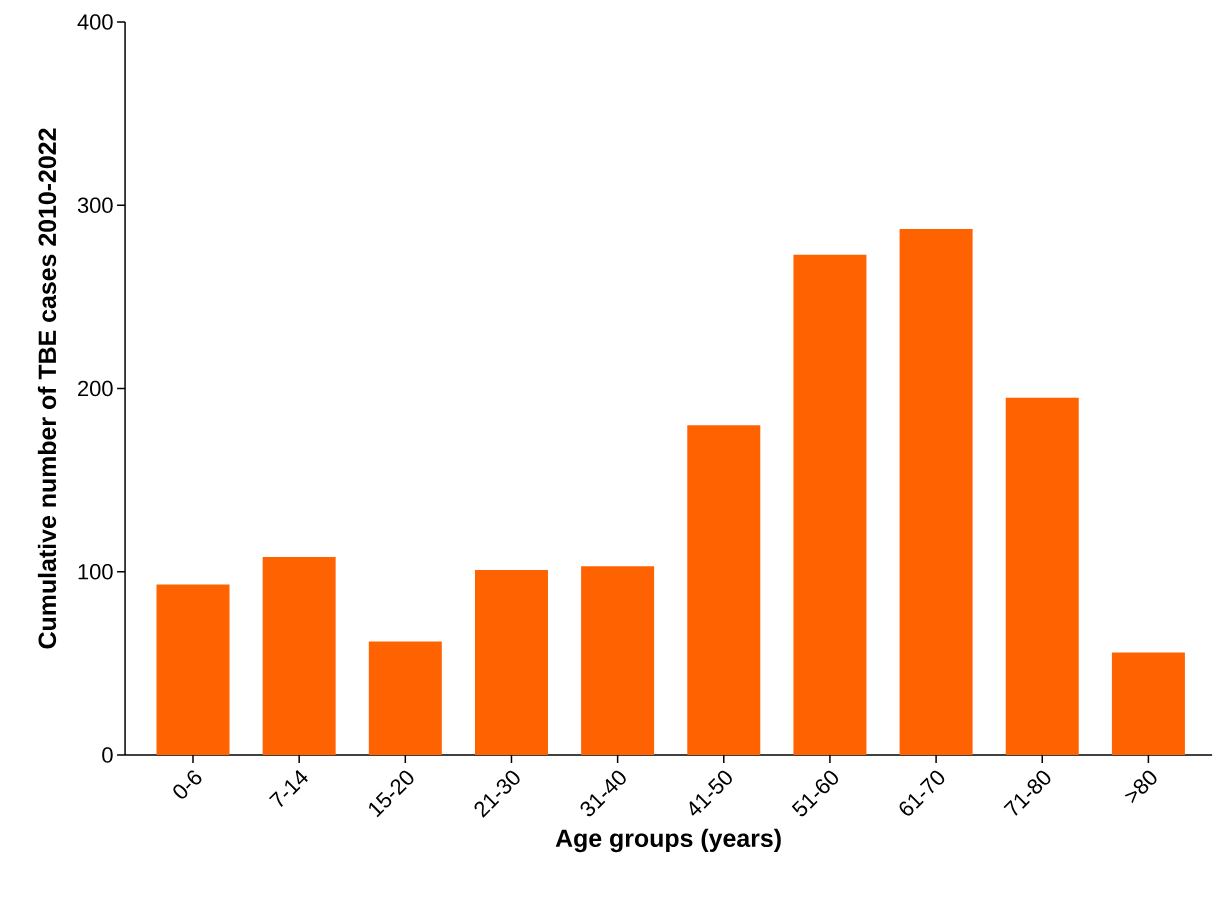 The width and height of the screenshot is (1222, 908). Describe the element at coordinates (1140, 787) in the screenshot. I see `x-tick-label: >80` at that location.